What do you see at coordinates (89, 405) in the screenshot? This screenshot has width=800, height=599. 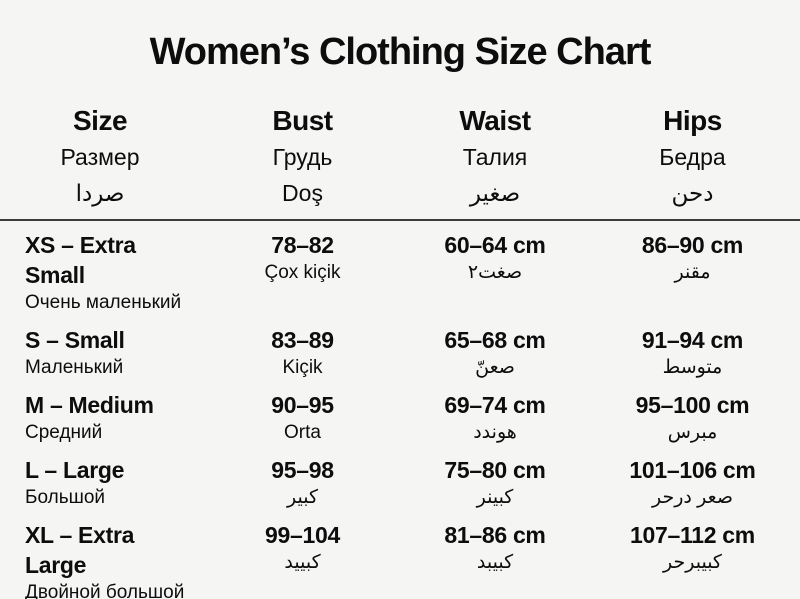 I see `size-label: M – Medium` at bounding box center [89, 405].